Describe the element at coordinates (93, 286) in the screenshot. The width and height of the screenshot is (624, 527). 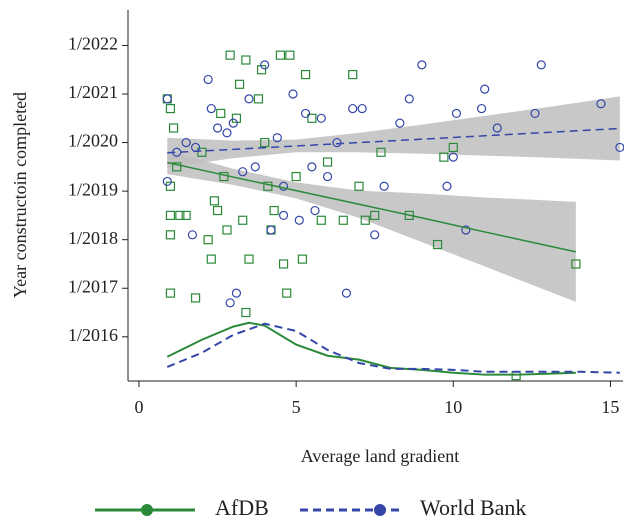
I see `y-tick-label: 1/2017` at that location.